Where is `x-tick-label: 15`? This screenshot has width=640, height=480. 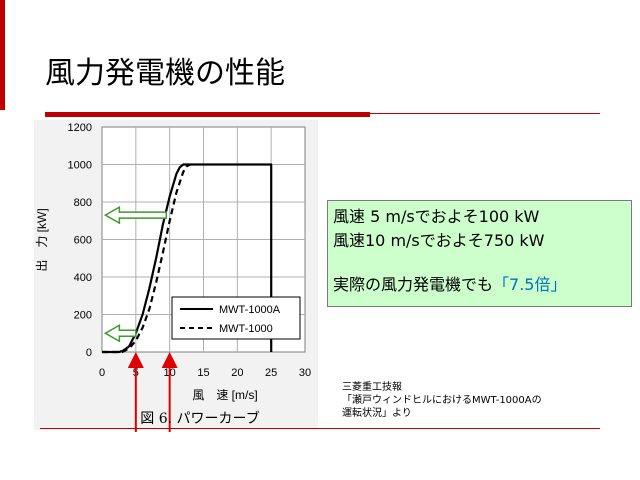
x-tick-label: 15 is located at coordinates (203, 373).